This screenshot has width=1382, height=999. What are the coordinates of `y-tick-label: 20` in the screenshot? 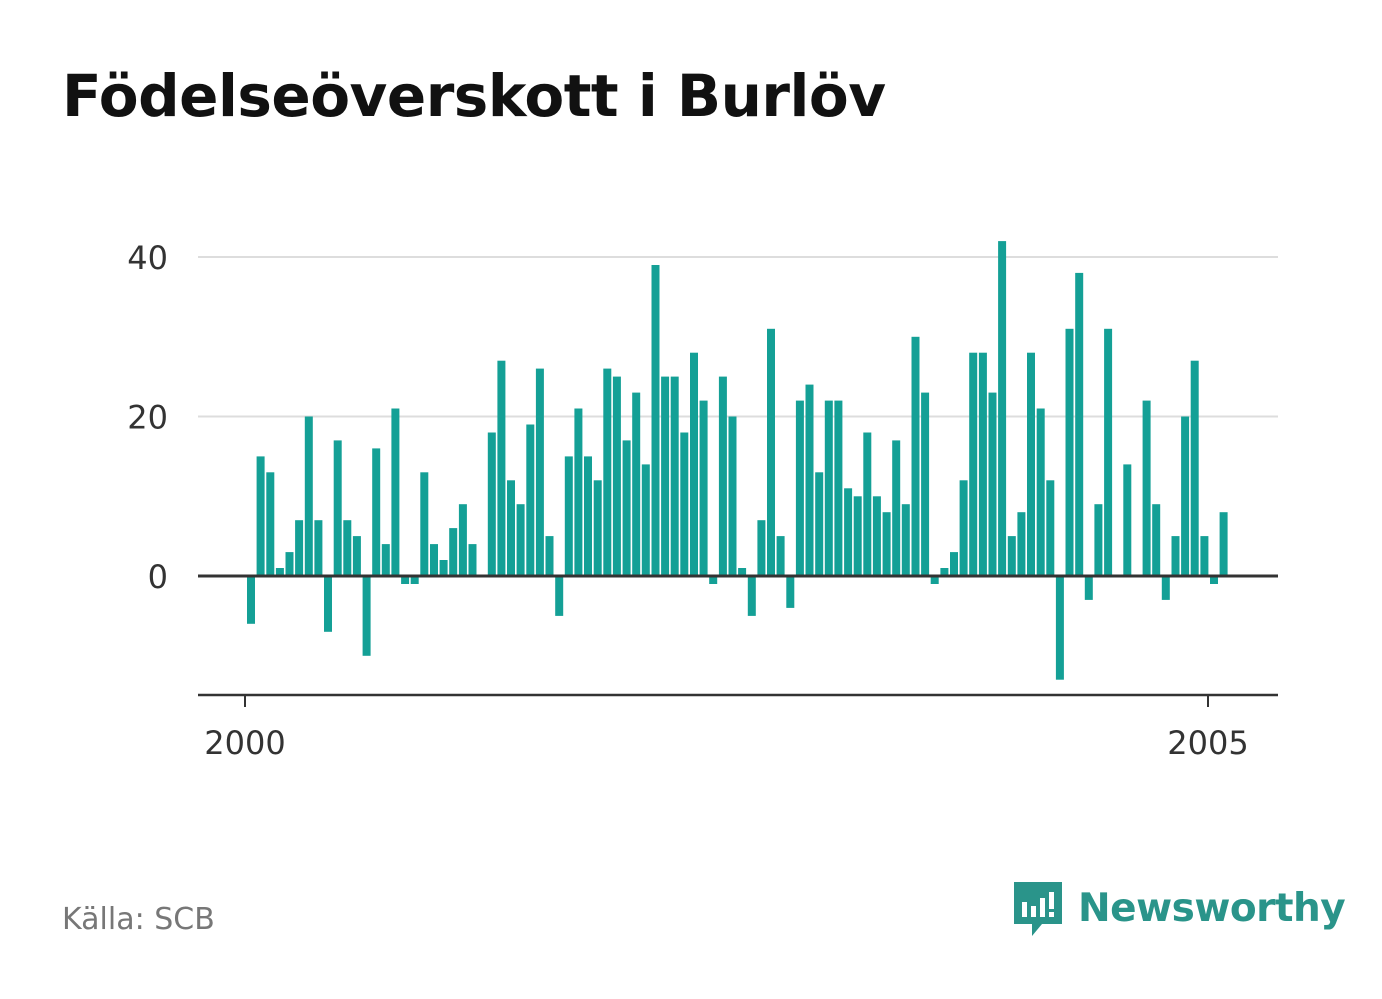 It's located at (147, 418).